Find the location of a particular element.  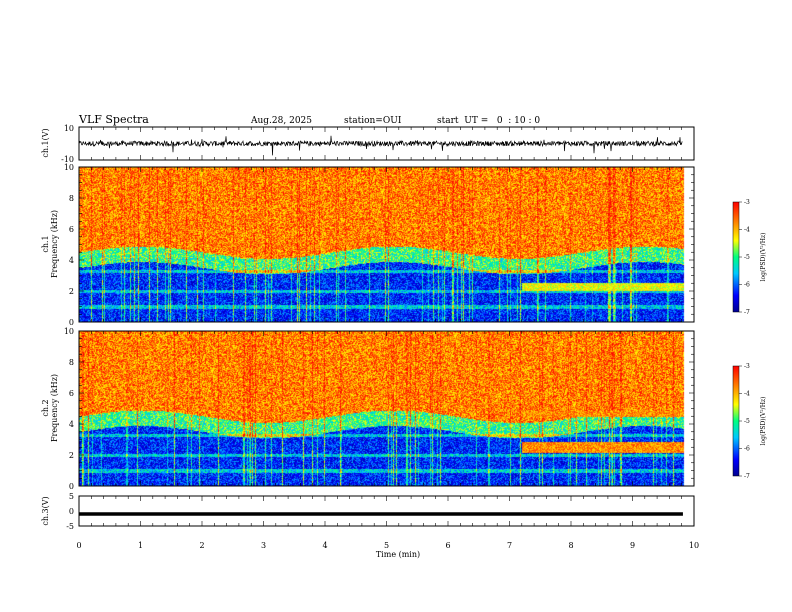

ch1-ytick-bottom: -10 is located at coordinates (67, 159).